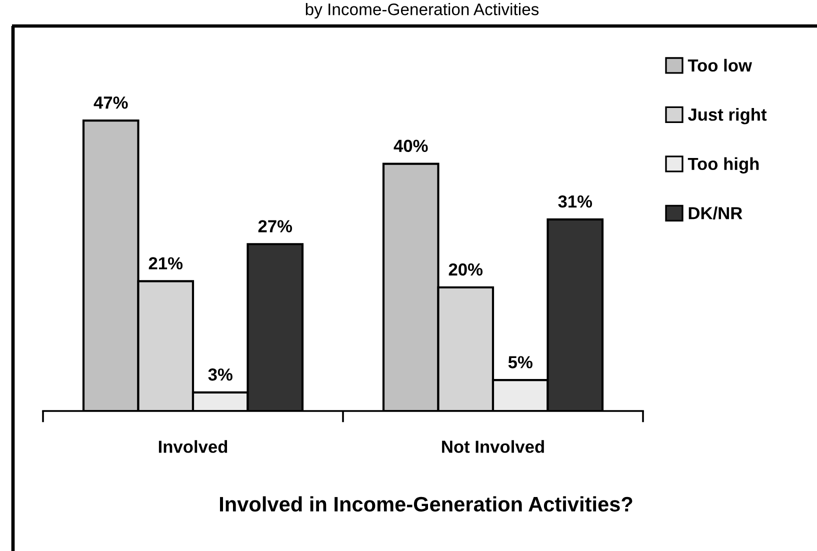 This screenshot has height=551, width=817. I want to click on data-label: 47%, so click(111, 102).